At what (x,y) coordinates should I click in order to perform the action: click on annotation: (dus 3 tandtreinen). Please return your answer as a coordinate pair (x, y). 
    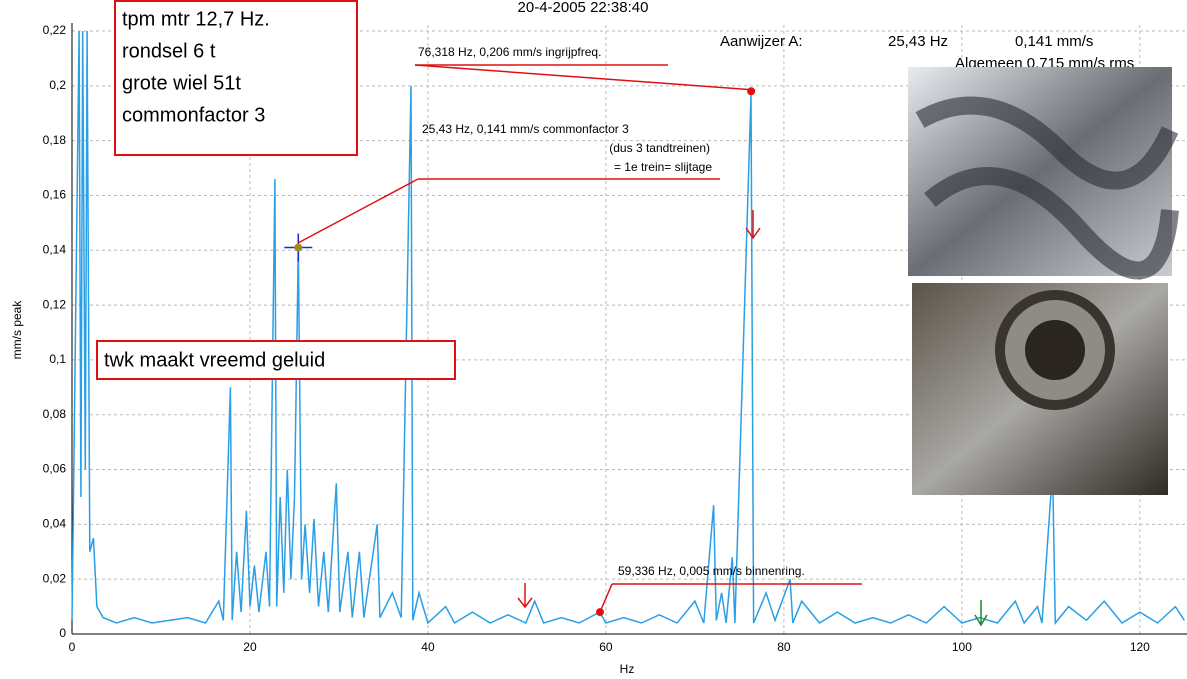
    Looking at the image, I should click on (659, 148).